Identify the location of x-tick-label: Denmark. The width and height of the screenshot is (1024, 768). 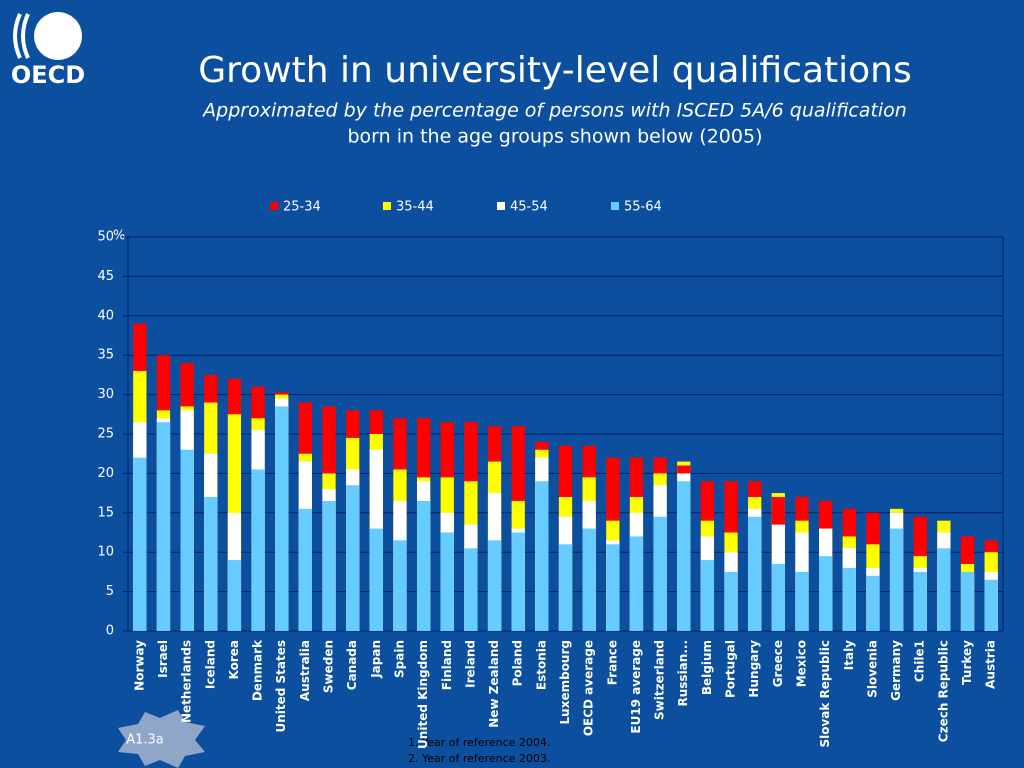
(258, 670).